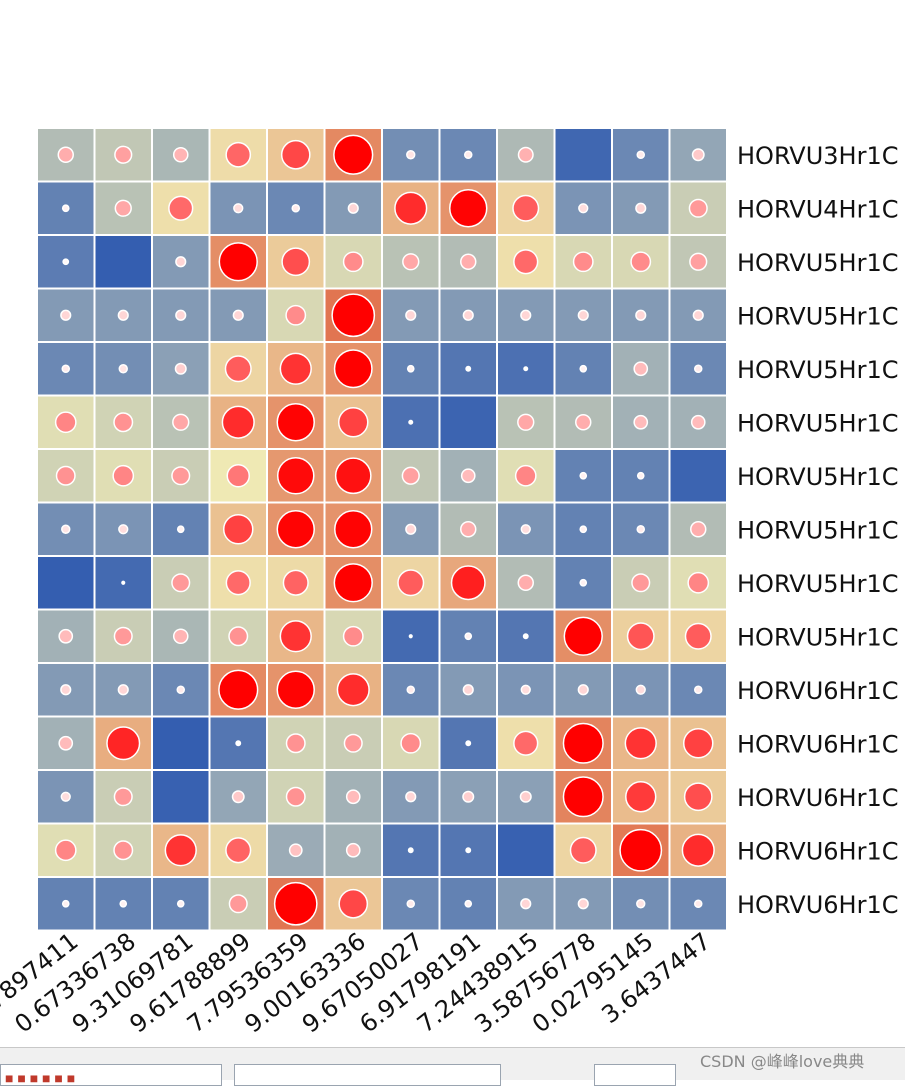 This screenshot has height=1086, width=905. What do you see at coordinates (782, 1061) in the screenshot?
I see `watermark-text: CSDN @峰峰love典典` at bounding box center [782, 1061].